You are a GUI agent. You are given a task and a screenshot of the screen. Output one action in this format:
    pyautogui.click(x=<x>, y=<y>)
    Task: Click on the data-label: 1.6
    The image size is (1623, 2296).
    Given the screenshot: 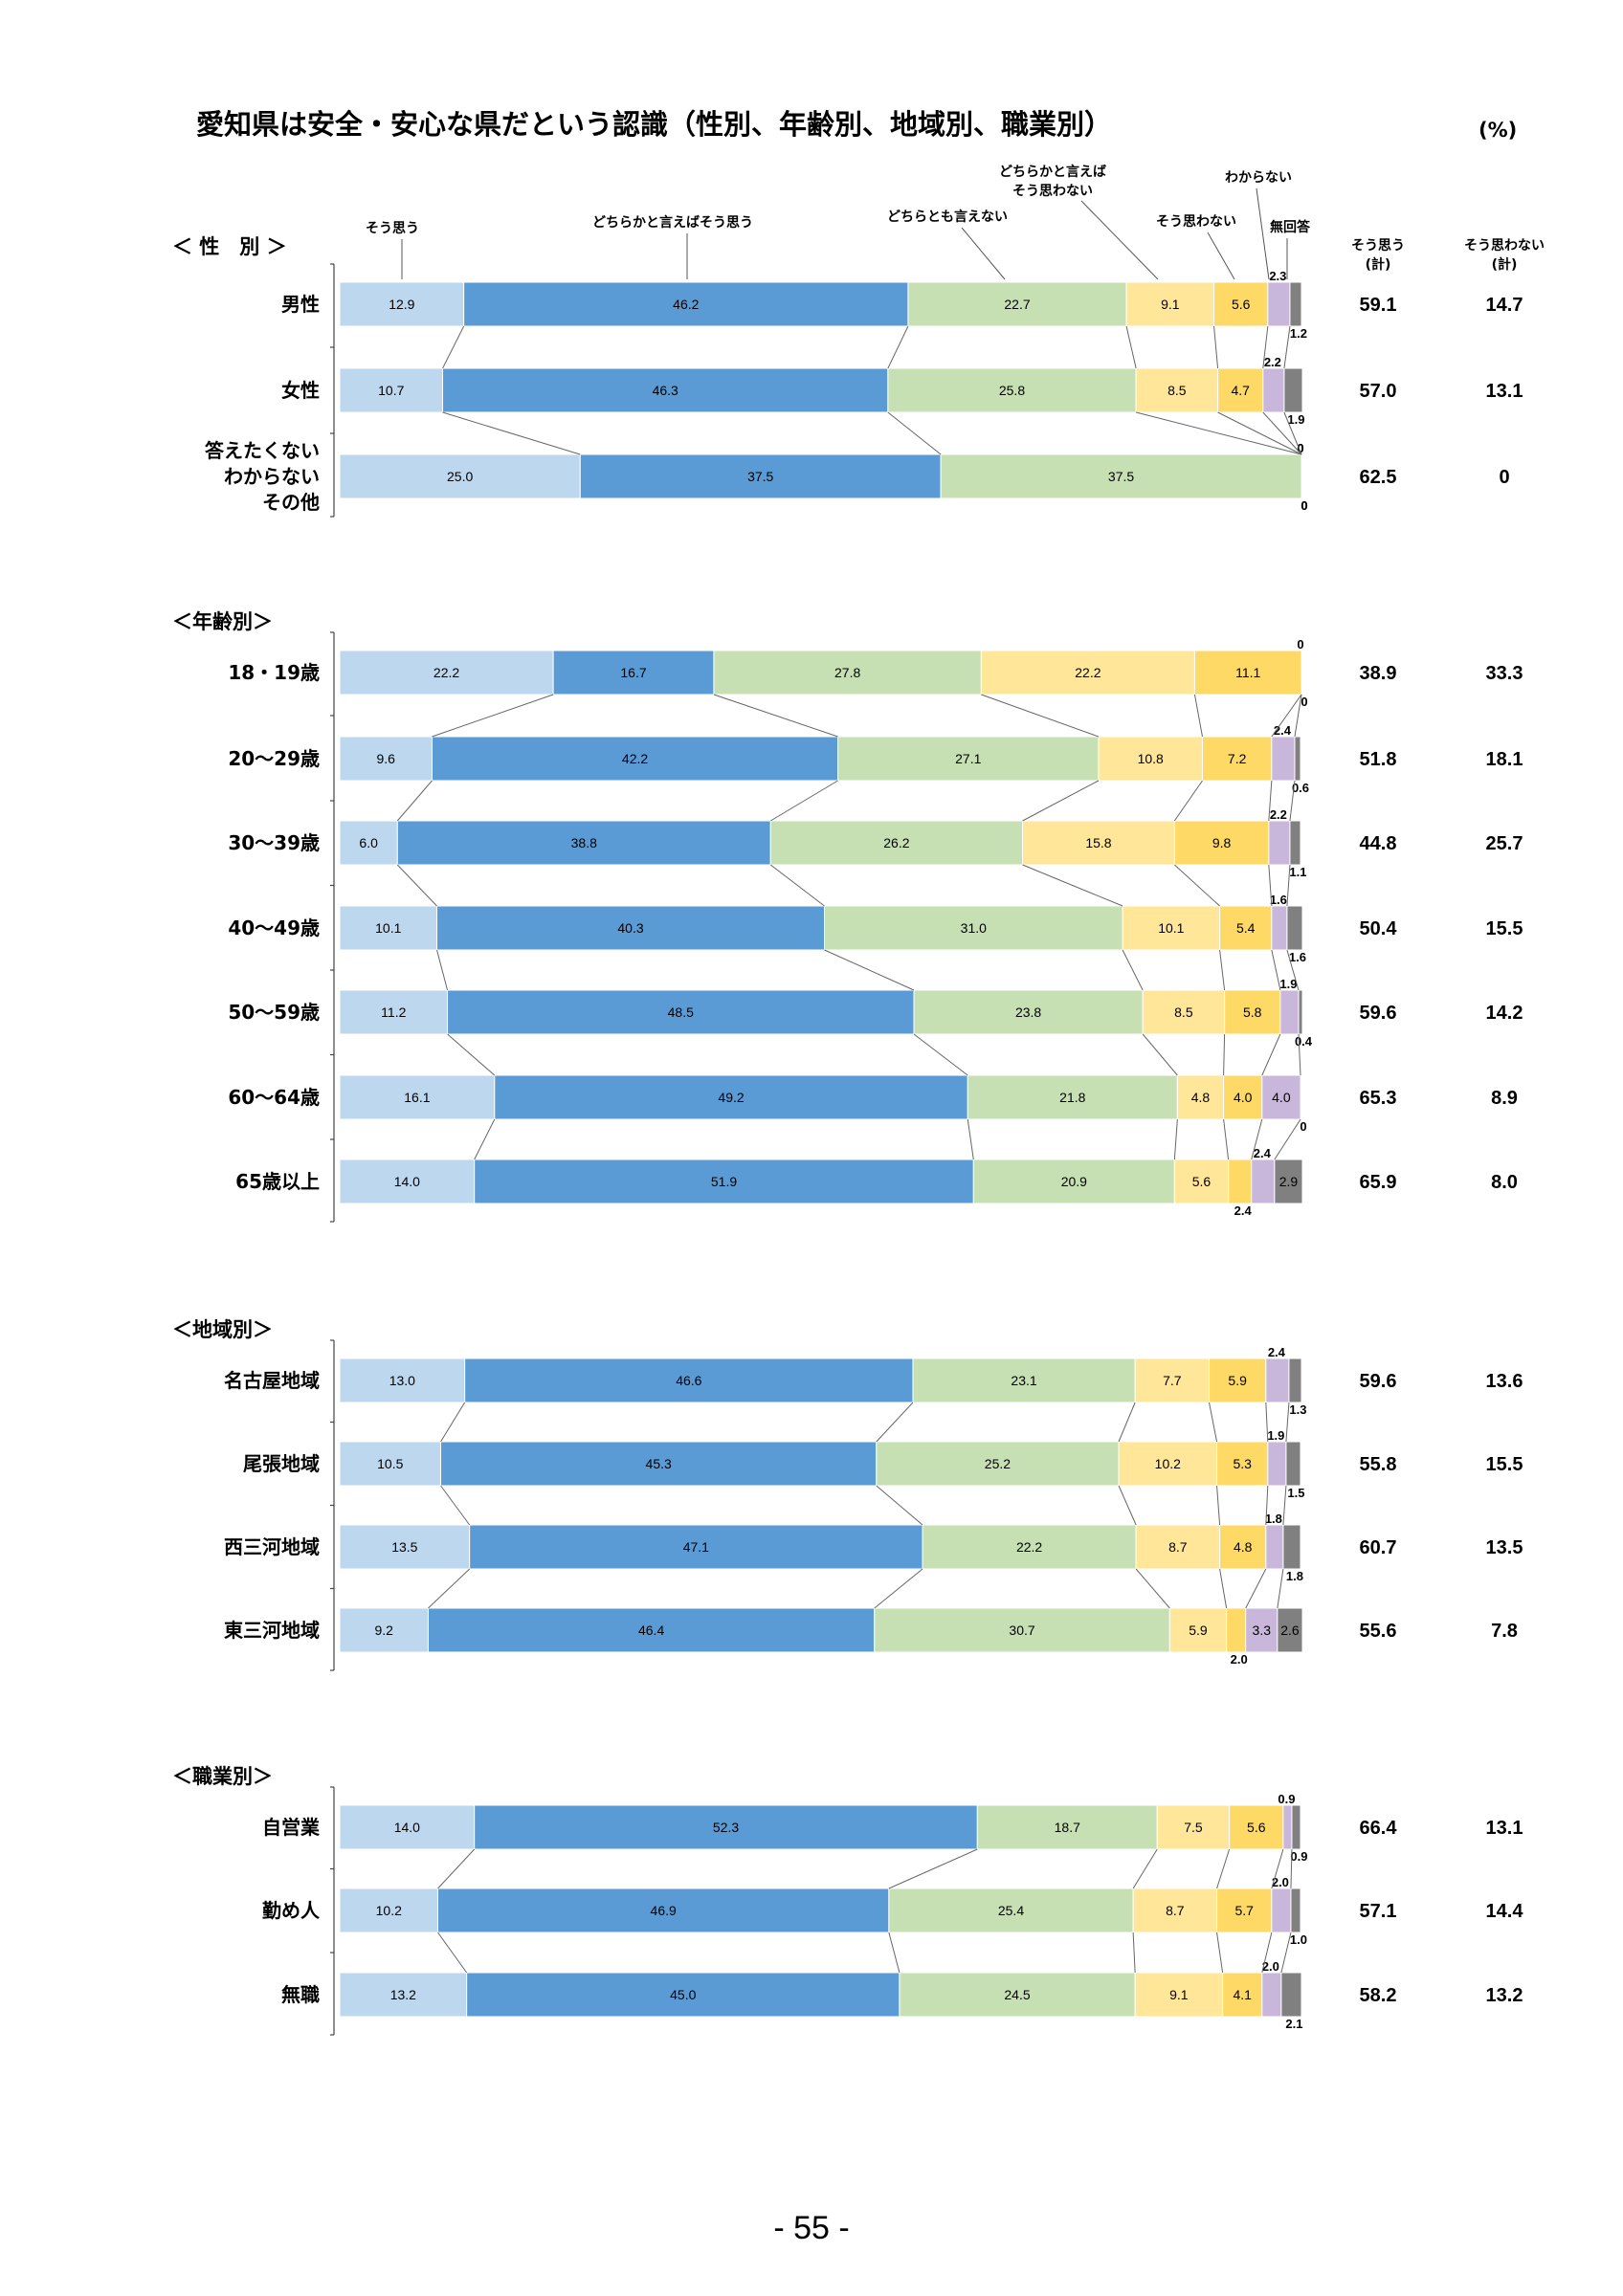 What is the action you would take?
    pyautogui.click(x=1278, y=900)
    